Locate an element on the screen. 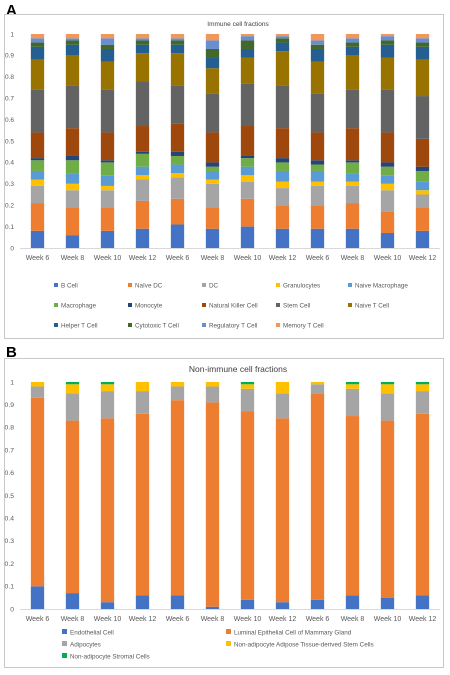 This screenshot has height=675, width=450. y-tick-label: 0.9 is located at coordinates (9, 56).